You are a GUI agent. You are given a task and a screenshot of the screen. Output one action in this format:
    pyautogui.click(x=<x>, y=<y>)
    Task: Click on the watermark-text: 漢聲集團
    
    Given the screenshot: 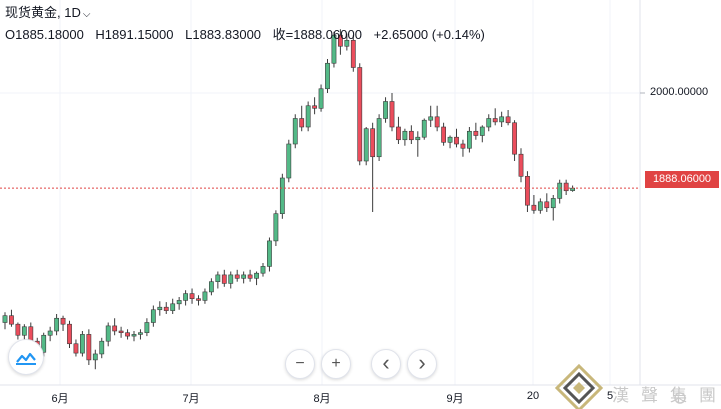 What is the action you would take?
    pyautogui.click(x=666, y=396)
    